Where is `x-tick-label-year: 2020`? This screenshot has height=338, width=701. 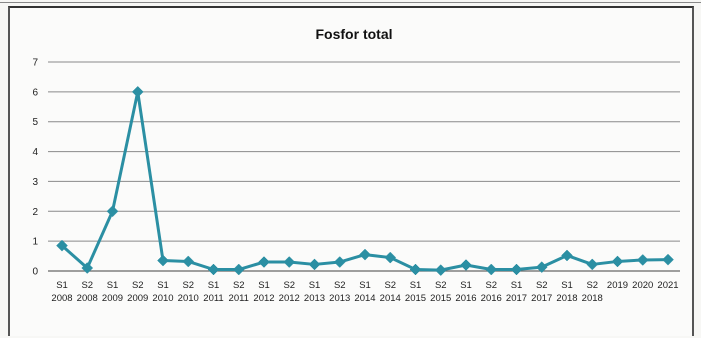
x-tick-label-year: 2020 is located at coordinates (642, 285).